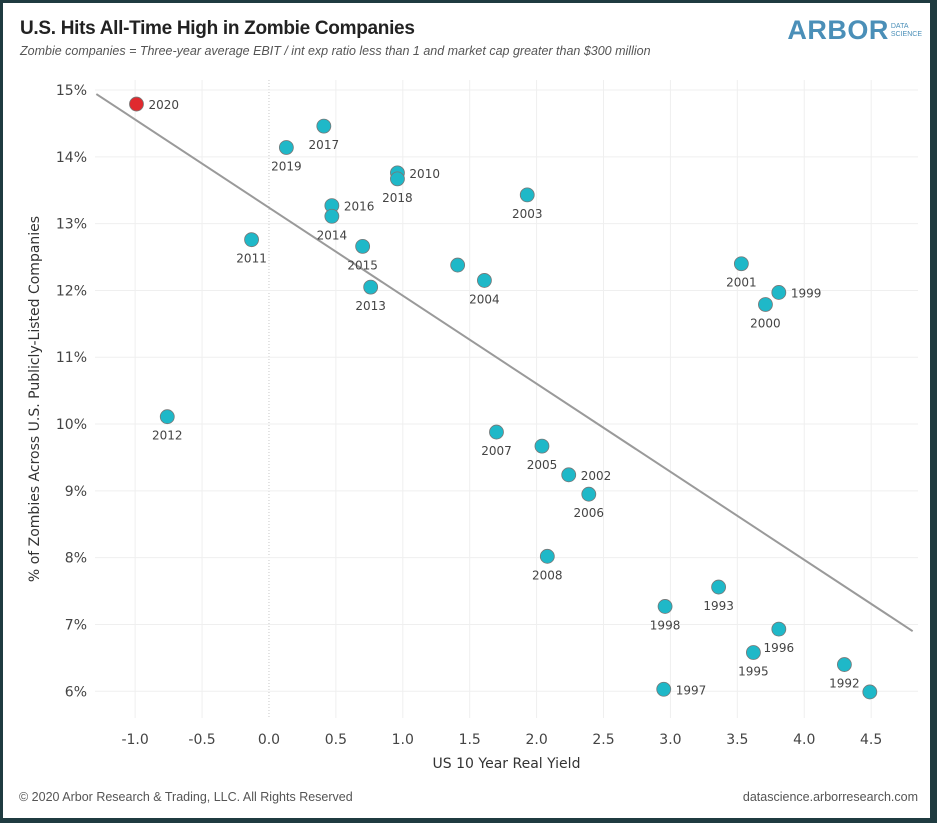  Describe the element at coordinates (71, 425) in the screenshot. I see `y-tick-label: 10%` at that location.